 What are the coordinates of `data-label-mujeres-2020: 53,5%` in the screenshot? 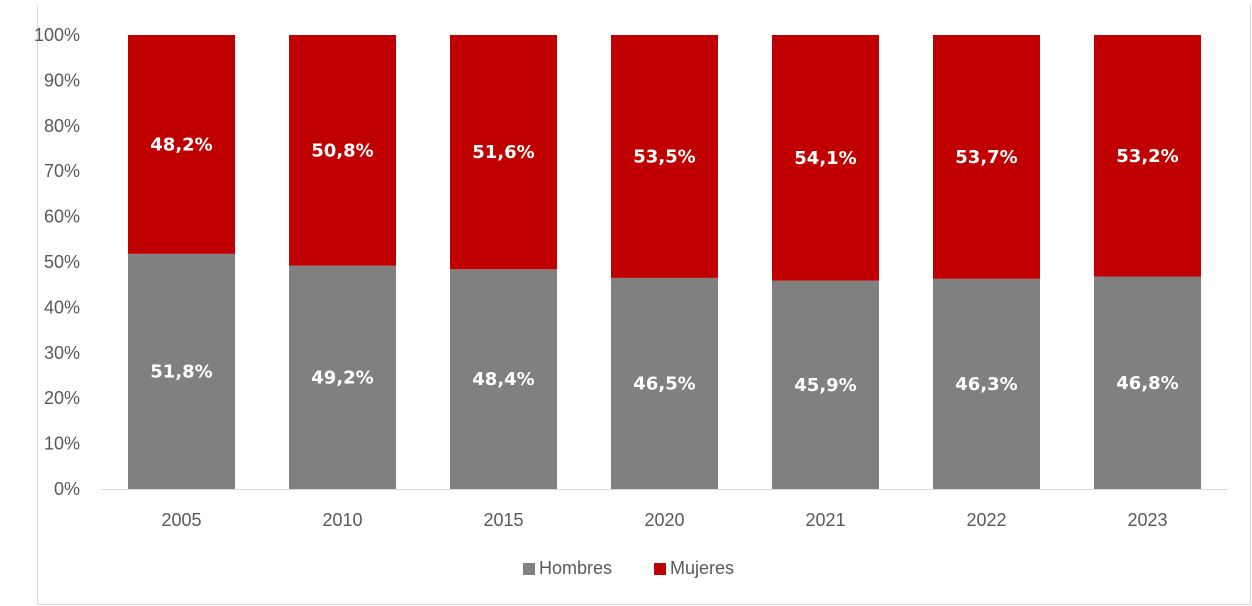 It's located at (664, 156).